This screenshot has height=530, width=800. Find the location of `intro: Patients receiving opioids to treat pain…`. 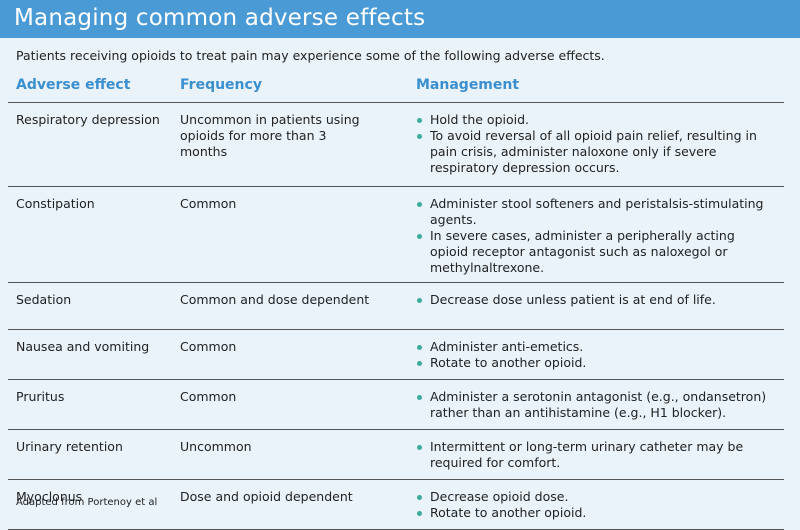

intro: Patients receiving opioids to treat pain… is located at coordinates (310, 55).